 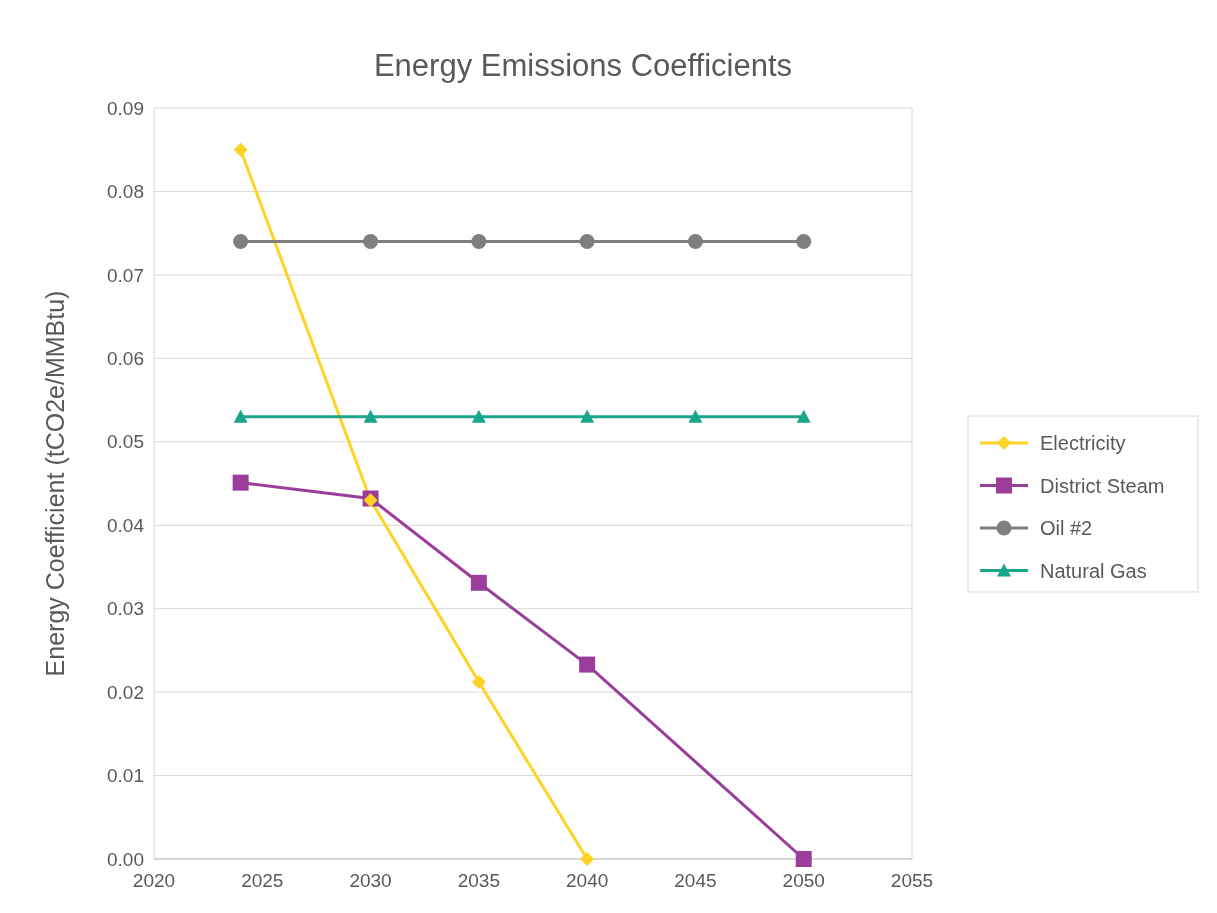 What do you see at coordinates (1083, 443) in the screenshot?
I see `legend-label: Electricity` at bounding box center [1083, 443].